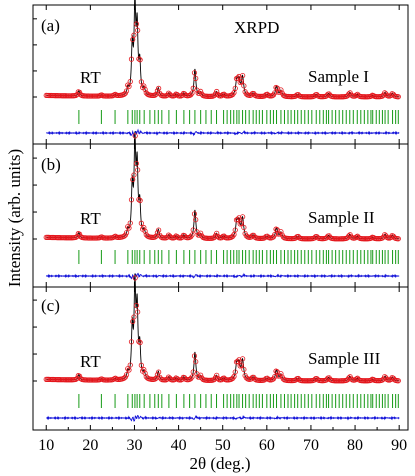 The width and height of the screenshot is (415, 476). What do you see at coordinates (338, 76) in the screenshot?
I see `panel-a-sample: Sample I` at bounding box center [338, 76].